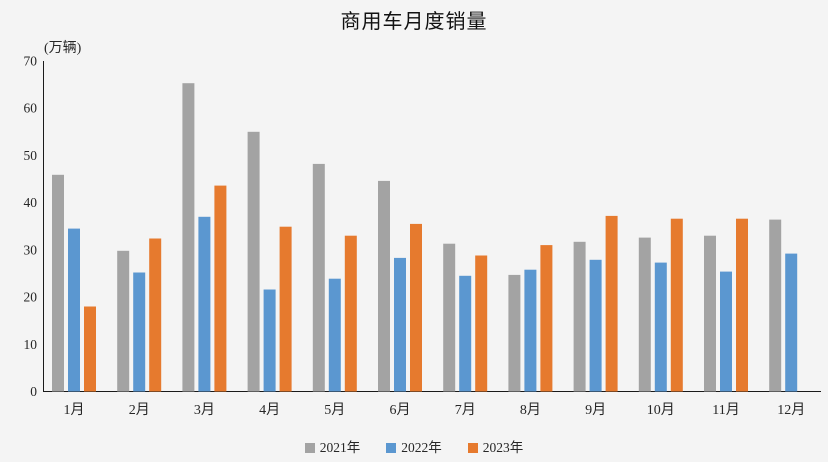 Image resolution: width=828 pixels, height=462 pixels. What do you see at coordinates (31, 297) in the screenshot?
I see `y-axis-tick-label: 20` at bounding box center [31, 297].